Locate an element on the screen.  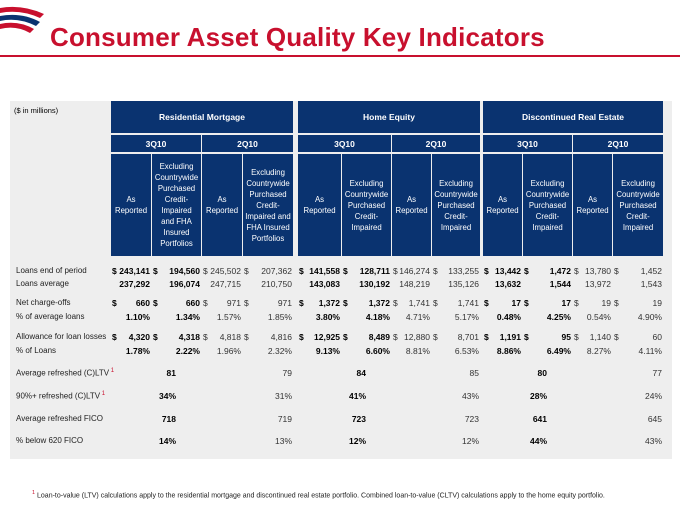
table-cell: 1,191 is located at coordinates (510, 337).